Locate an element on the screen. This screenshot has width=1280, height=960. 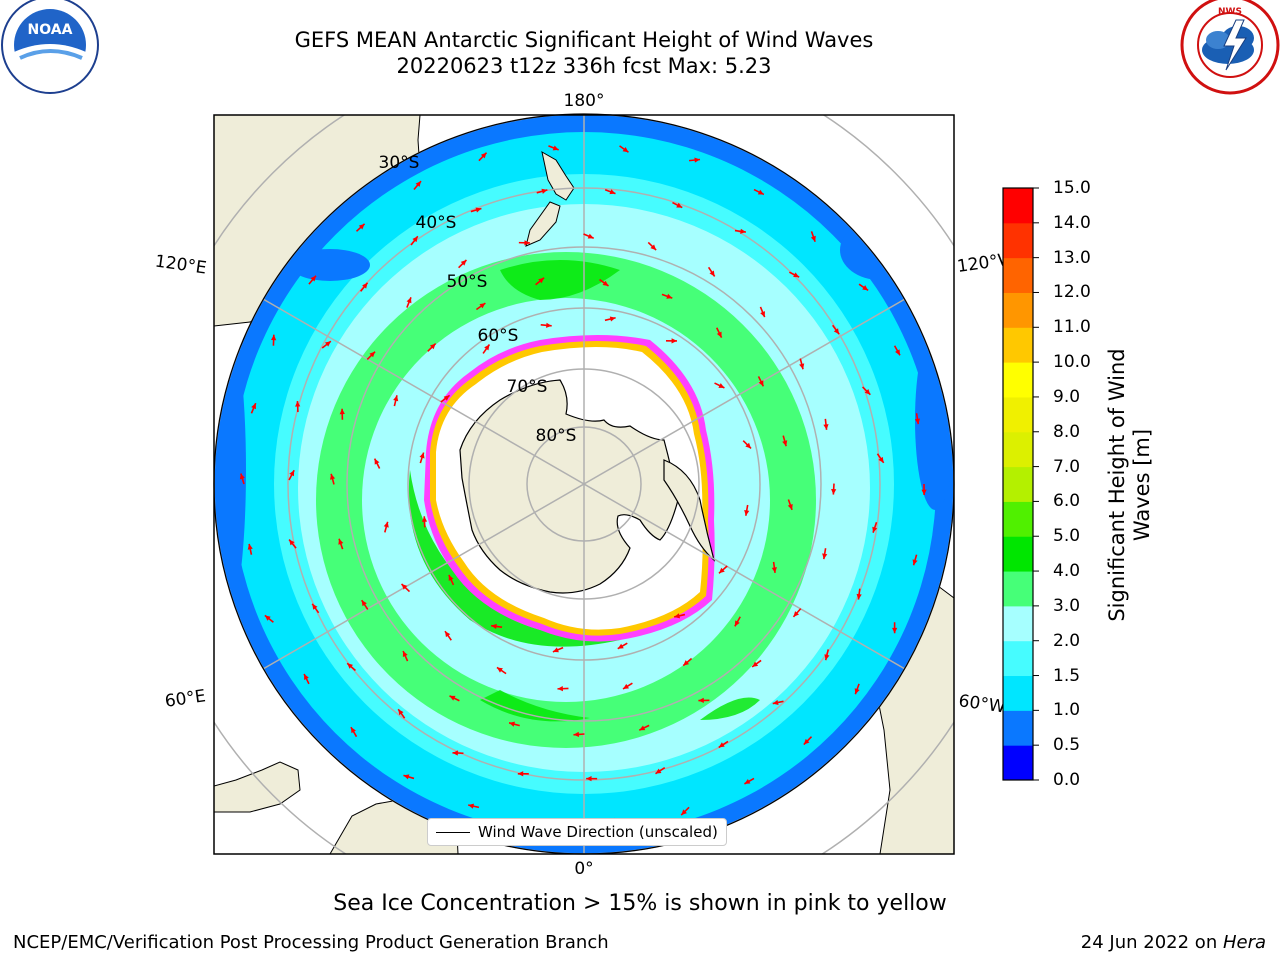
lat-label-30s: 30°S is located at coordinates (399, 163).